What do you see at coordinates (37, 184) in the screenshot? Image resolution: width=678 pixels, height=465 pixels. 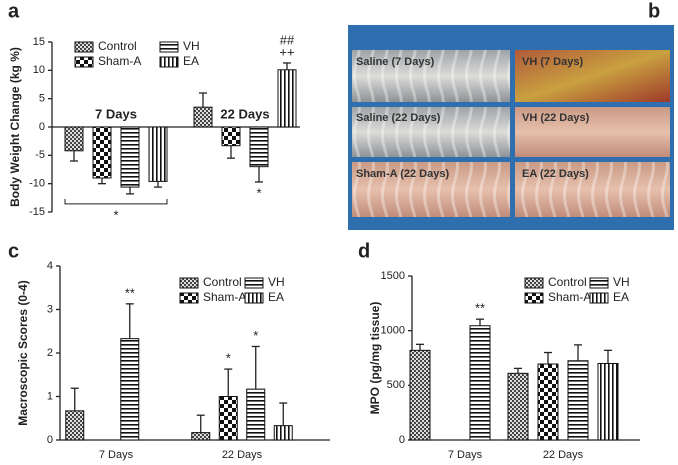 I see `y-tick-label: -10` at bounding box center [37, 184].